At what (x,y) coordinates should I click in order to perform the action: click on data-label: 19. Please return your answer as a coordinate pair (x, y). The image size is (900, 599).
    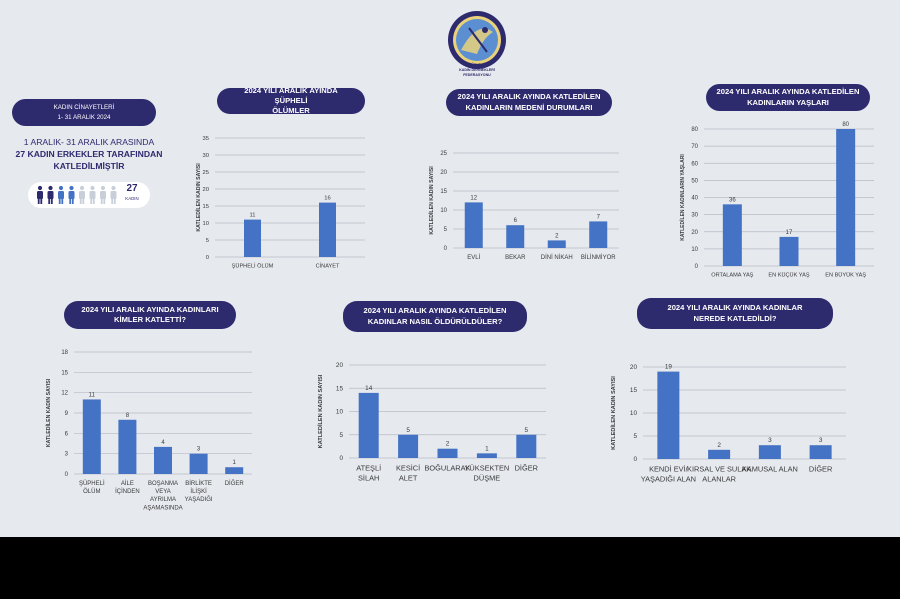
    Looking at the image, I should click on (669, 367).